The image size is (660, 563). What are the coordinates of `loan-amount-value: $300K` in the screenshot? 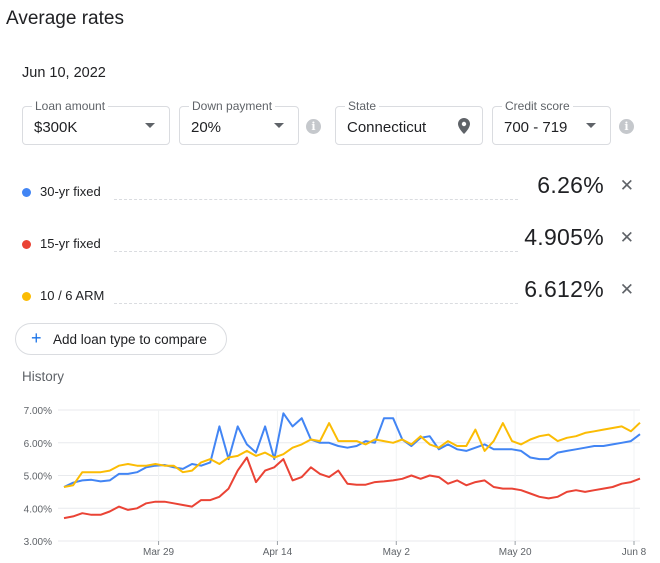 It's located at (56, 127).